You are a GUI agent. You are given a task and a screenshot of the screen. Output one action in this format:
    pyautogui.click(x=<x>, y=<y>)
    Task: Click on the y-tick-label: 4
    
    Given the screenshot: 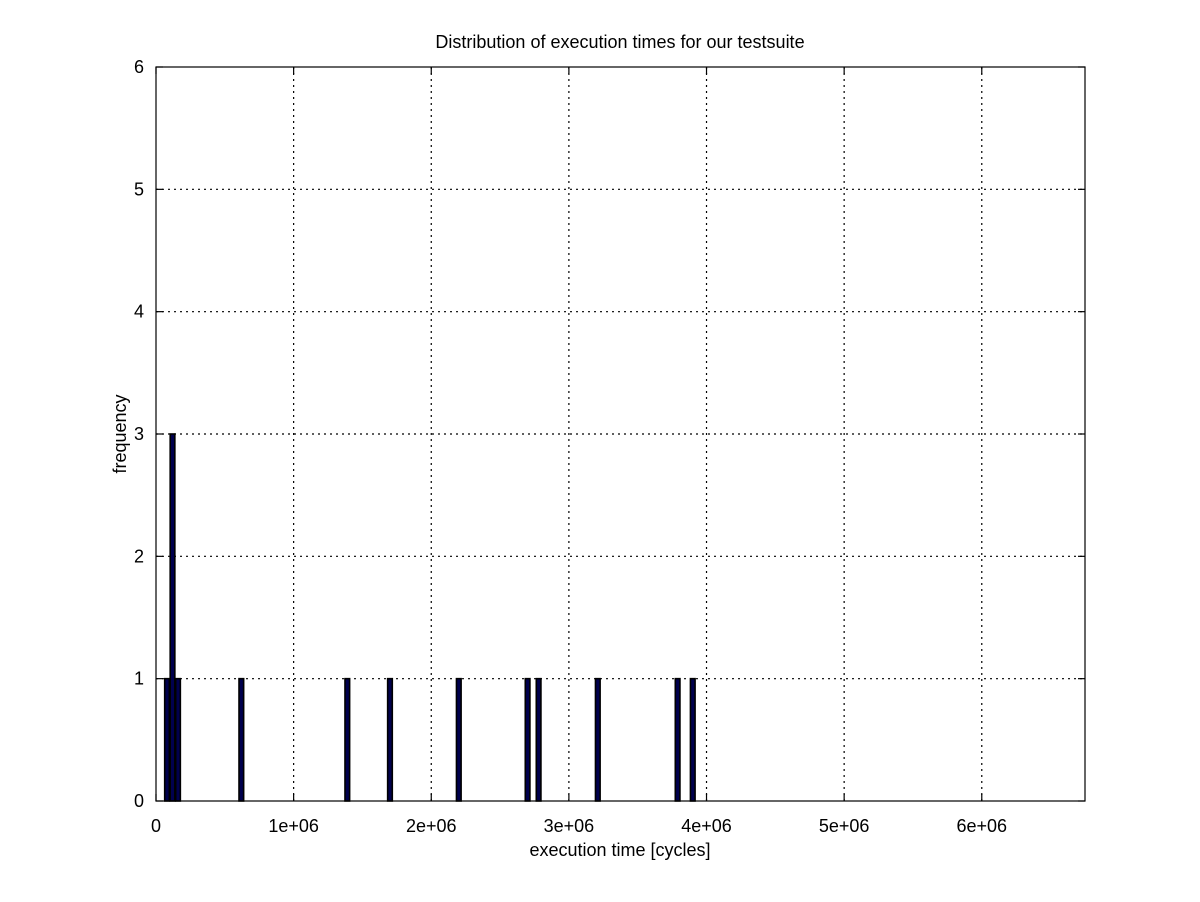 What is the action you would take?
    pyautogui.click(x=139, y=312)
    